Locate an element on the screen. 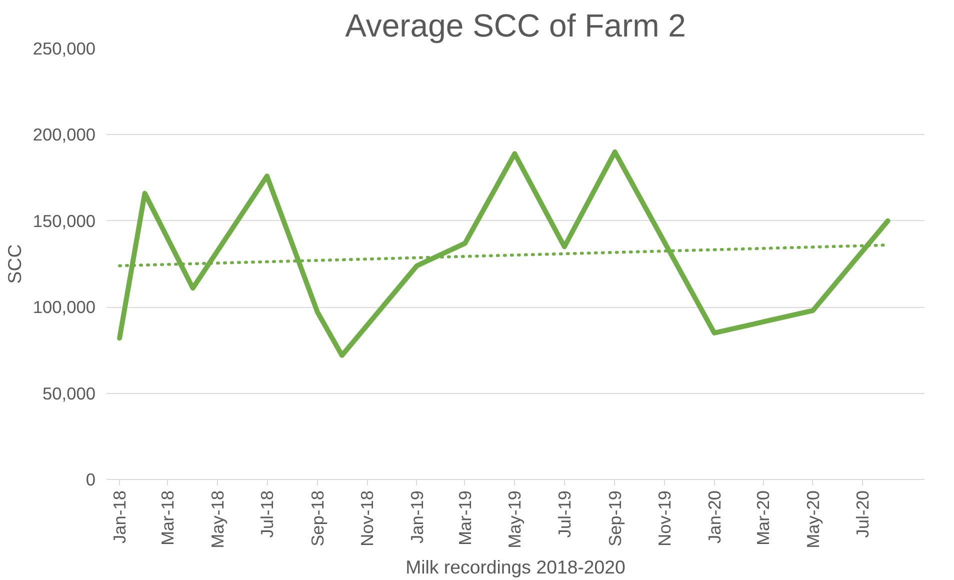  x-tick-label: Jan-18 is located at coordinates (120, 517).